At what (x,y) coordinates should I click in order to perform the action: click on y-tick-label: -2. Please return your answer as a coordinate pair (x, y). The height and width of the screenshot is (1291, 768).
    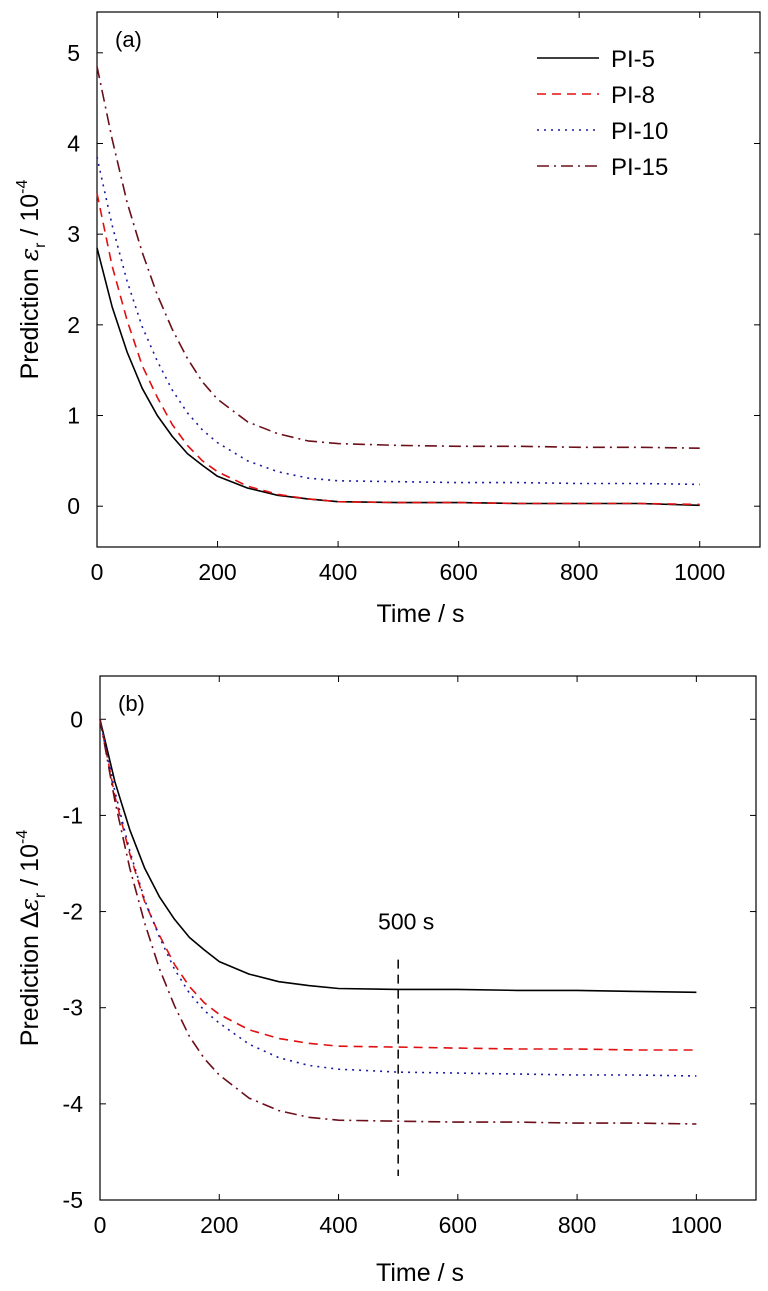
    Looking at the image, I should click on (73, 912).